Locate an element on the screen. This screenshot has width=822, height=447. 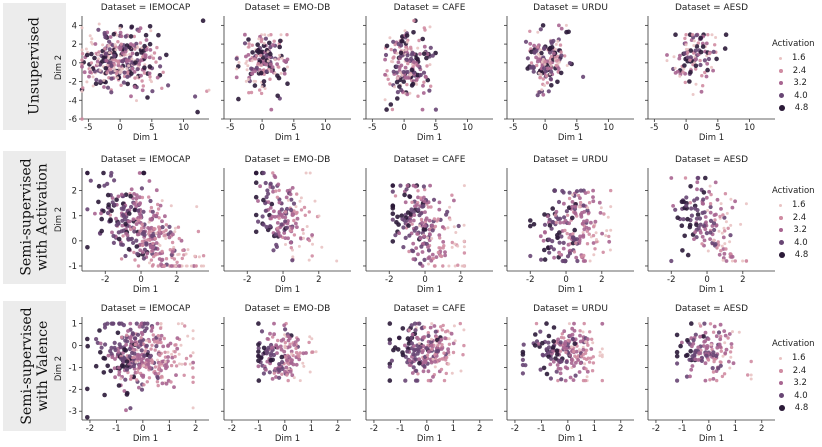
y-tick-label: 0 is located at coordinates (74, 346).